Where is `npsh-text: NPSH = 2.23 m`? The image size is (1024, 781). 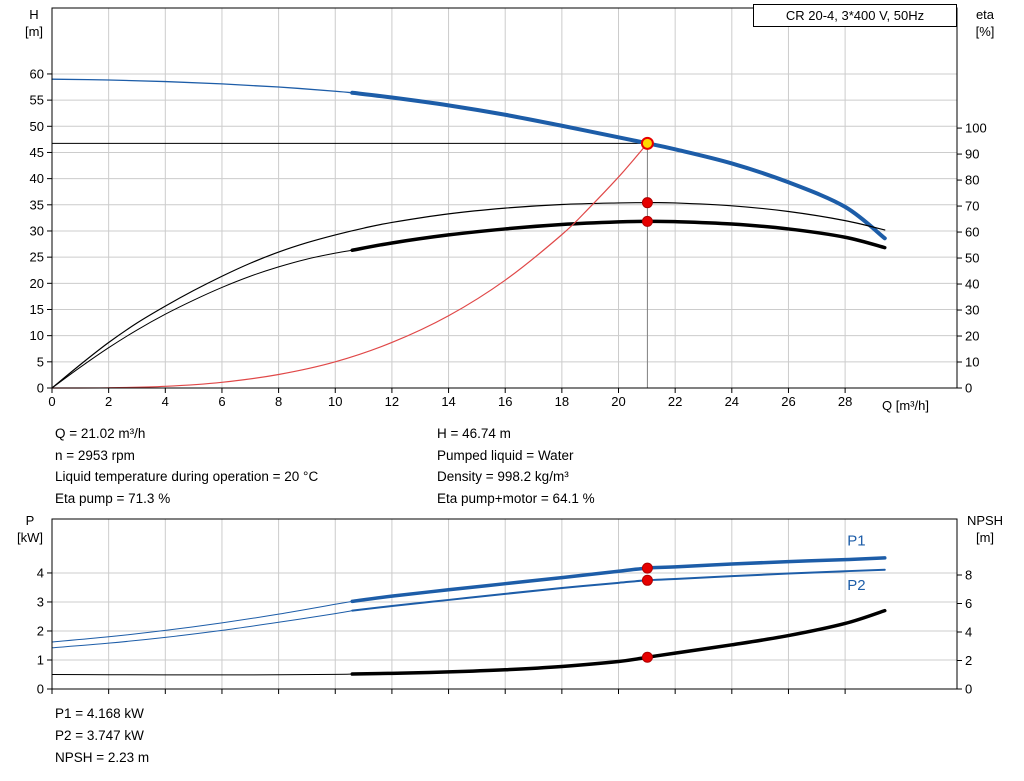
npsh-text: NPSH = 2.23 m is located at coordinates (102, 757).